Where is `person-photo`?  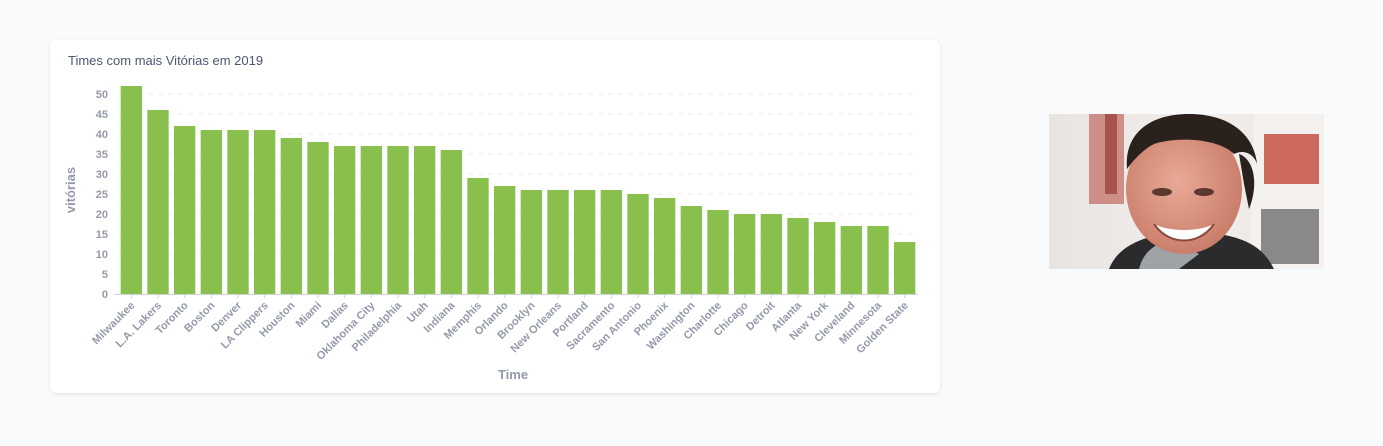
person-photo is located at coordinates (1186, 191).